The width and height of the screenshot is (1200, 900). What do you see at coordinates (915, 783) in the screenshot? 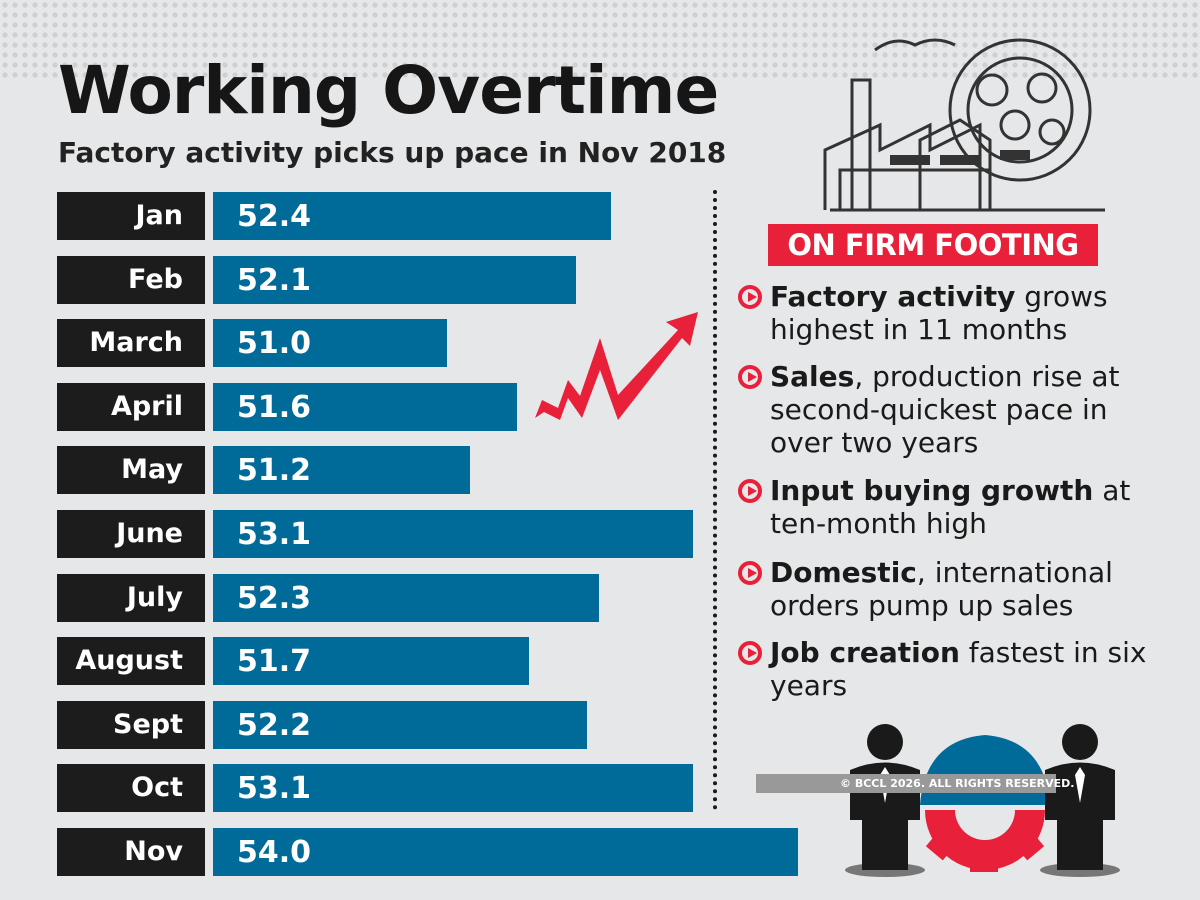
I see `copyright-watermark: © BCCL 2026. ALL RIGHTS RESERVED.` at bounding box center [915, 783].